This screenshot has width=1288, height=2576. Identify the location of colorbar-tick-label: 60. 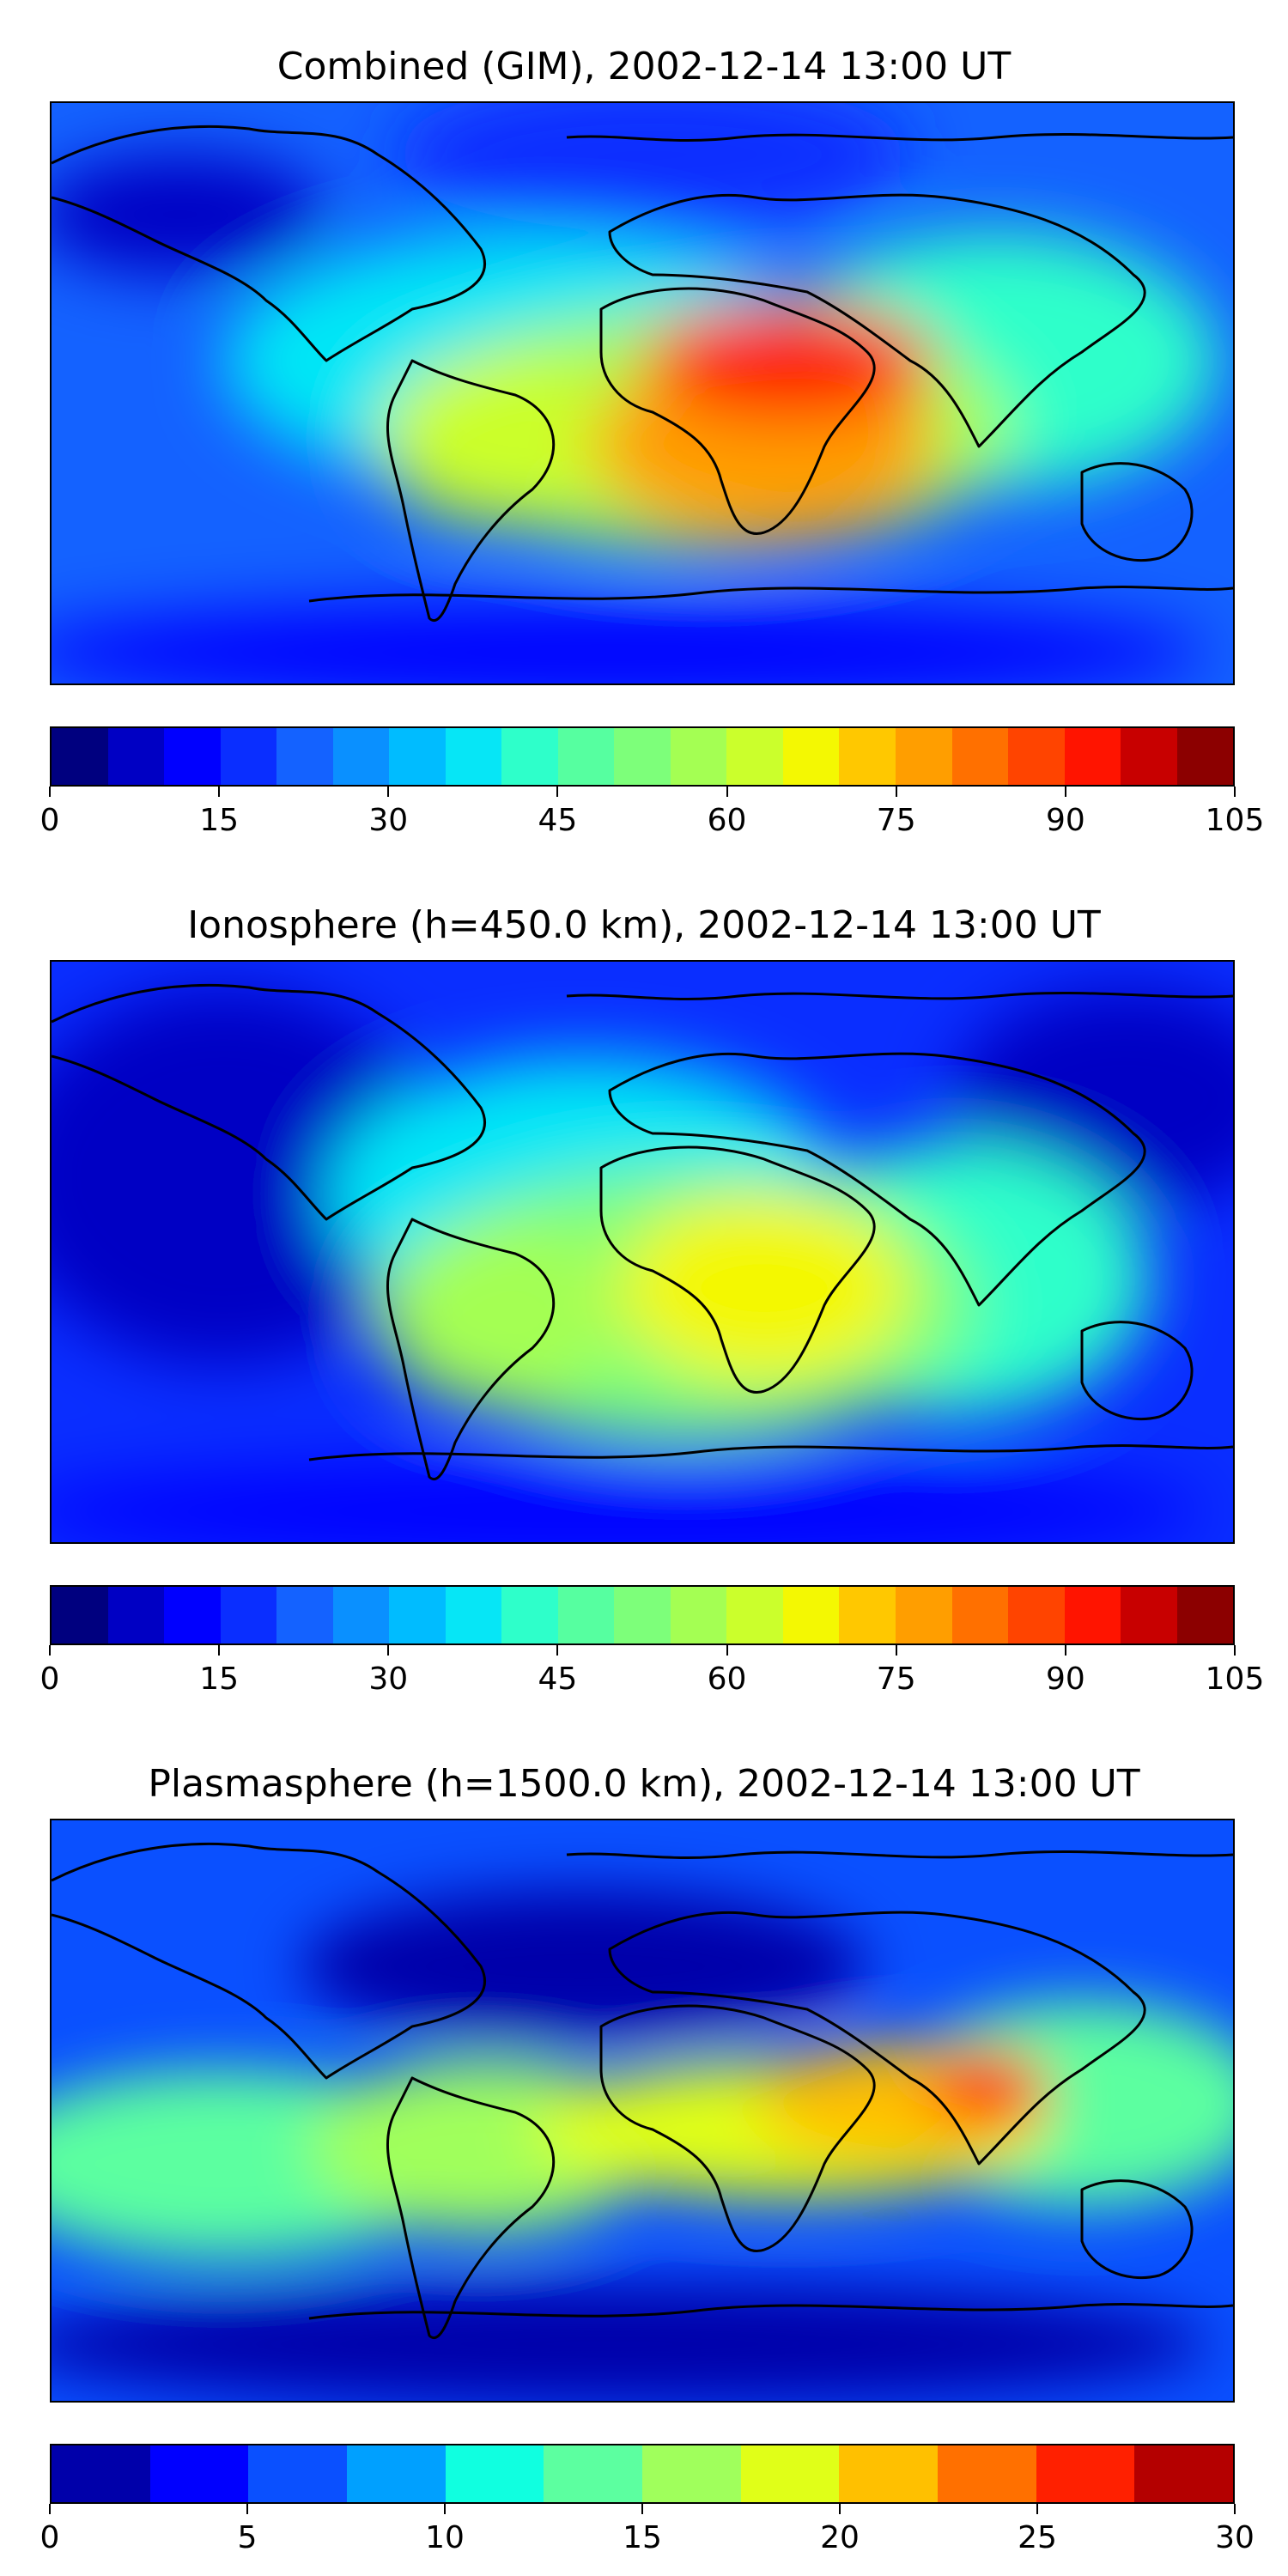
(727, 821).